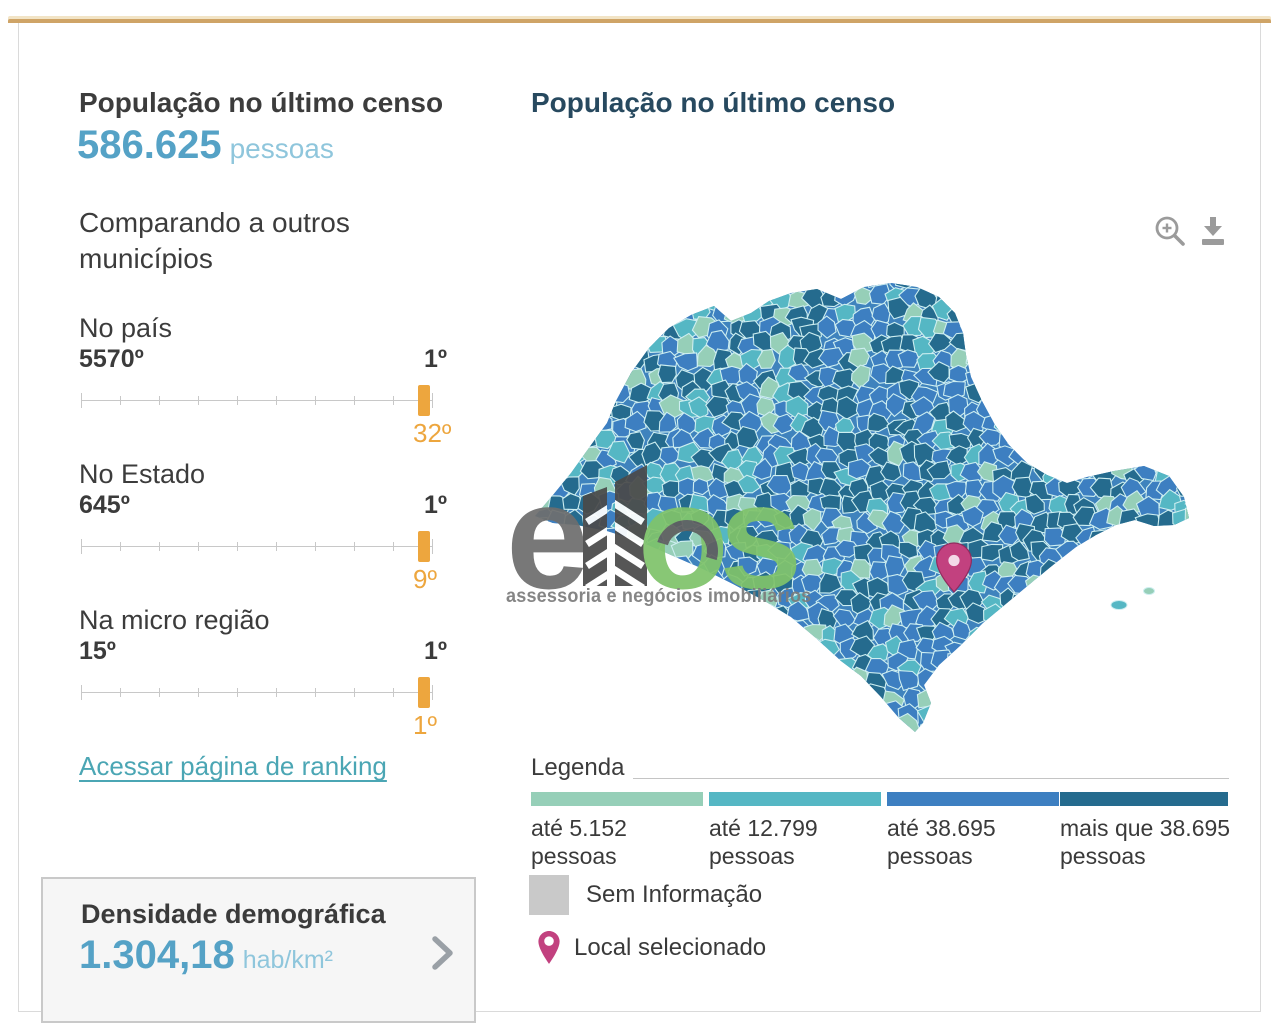 This screenshot has height=1024, width=1279. What do you see at coordinates (97, 651) in the screenshot?
I see `ranking-worst: 15º` at bounding box center [97, 651].